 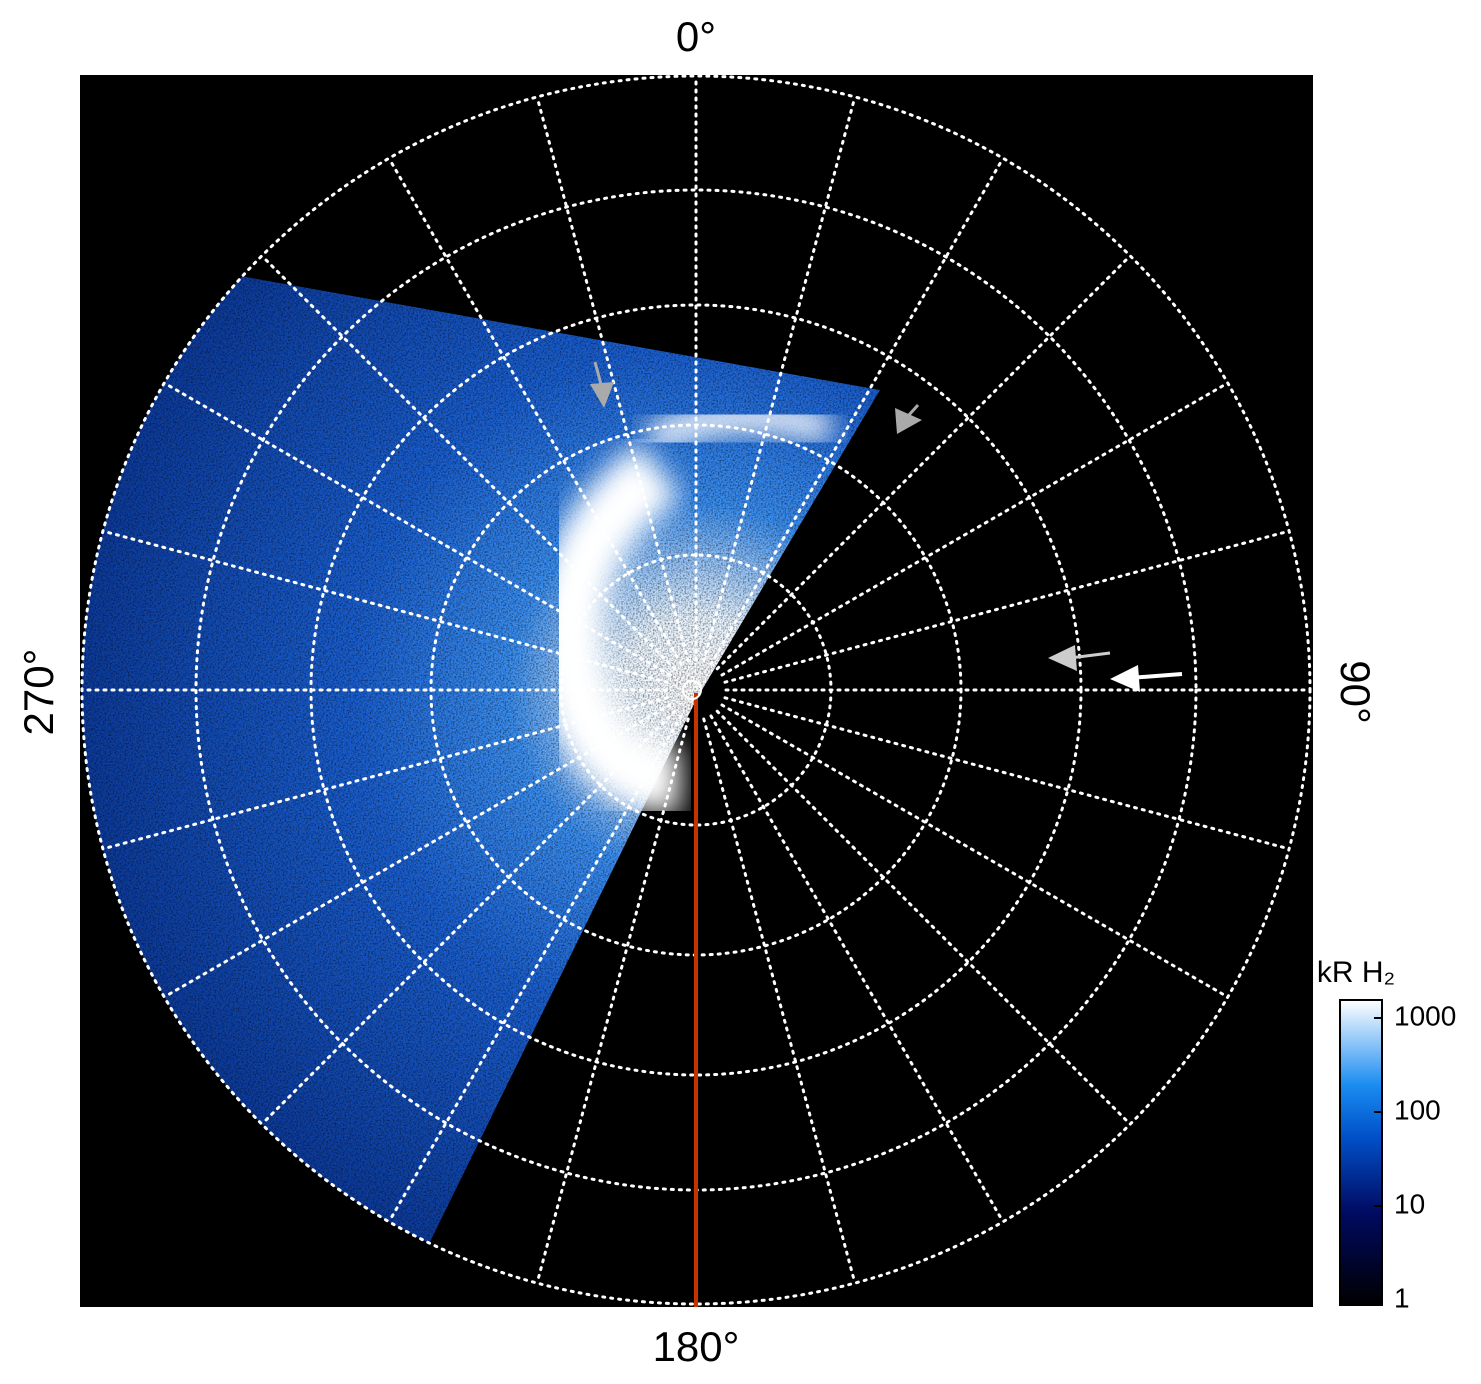 I want to click on colorbar-tick-label: 1, so click(x=1402, y=1297).